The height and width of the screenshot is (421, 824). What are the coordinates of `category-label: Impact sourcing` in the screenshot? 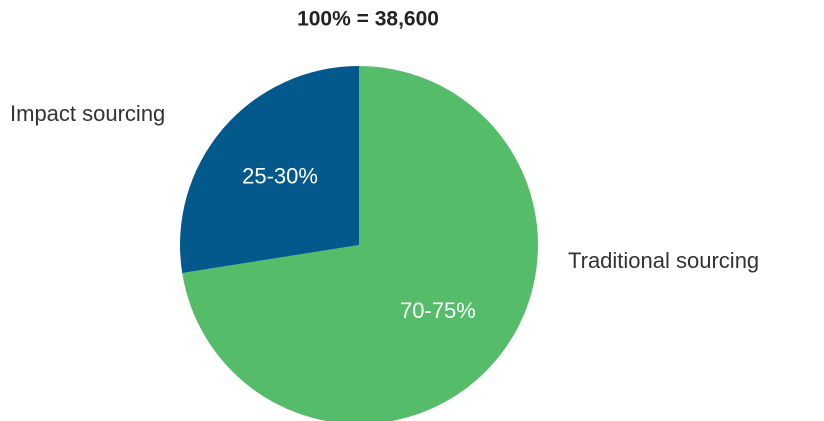 It's located at (87, 113).